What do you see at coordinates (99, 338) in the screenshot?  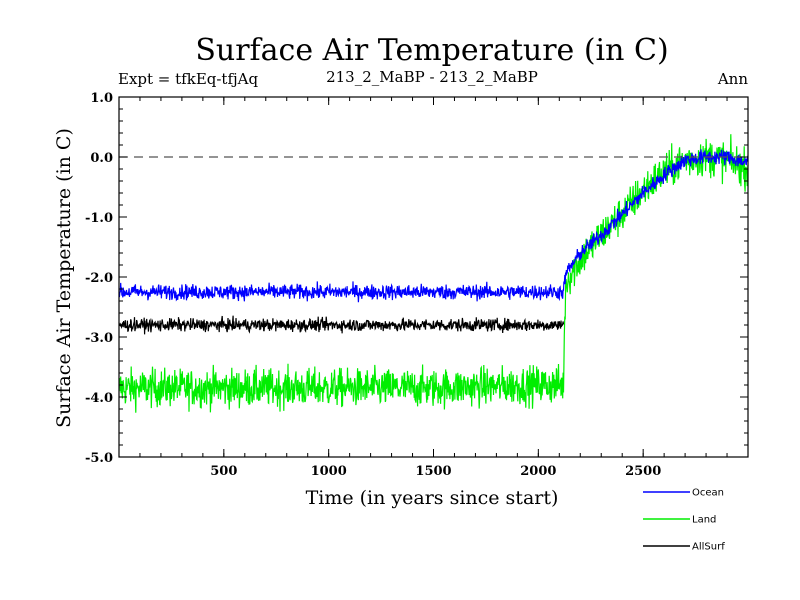 I see `y-tick-label: -3.0` at bounding box center [99, 338].